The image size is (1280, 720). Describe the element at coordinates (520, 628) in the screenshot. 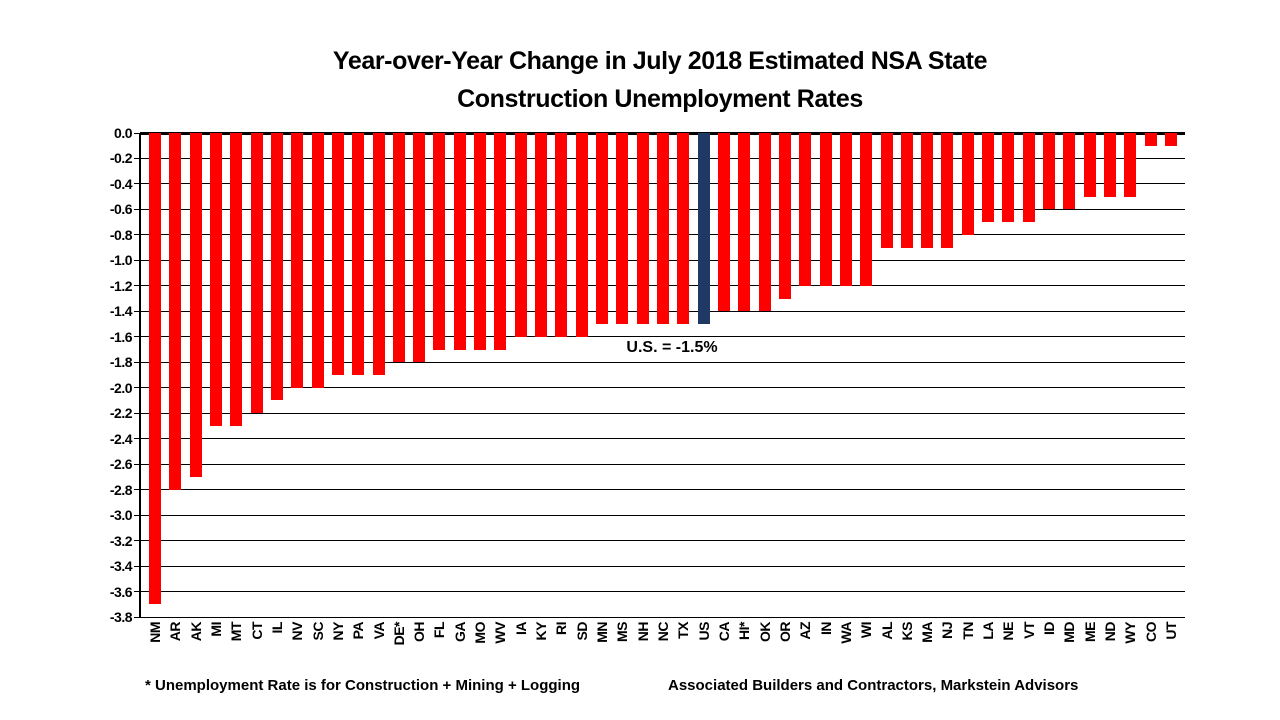

I see `x-axis-label-ia: IA` at that location.